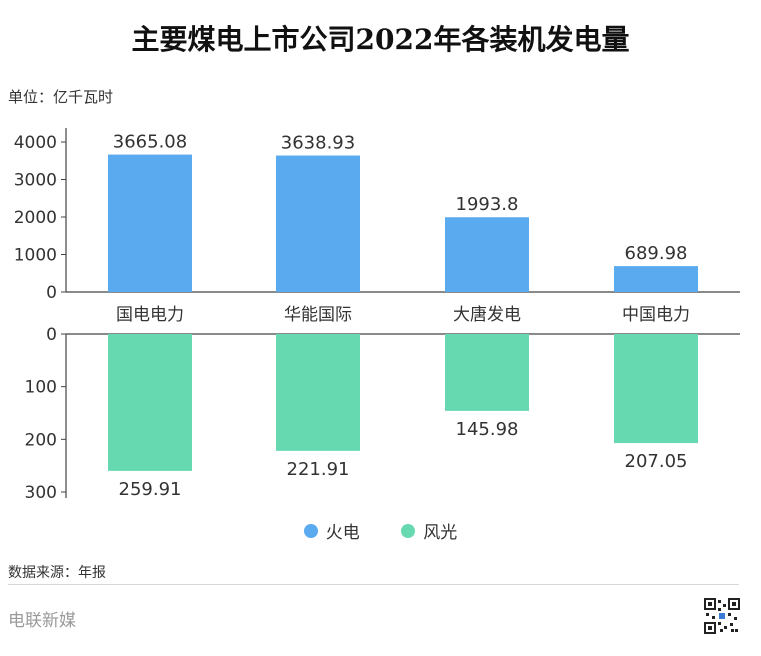 The width and height of the screenshot is (761, 656). What do you see at coordinates (487, 314) in the screenshot?
I see `category-label: 大唐发电` at bounding box center [487, 314].